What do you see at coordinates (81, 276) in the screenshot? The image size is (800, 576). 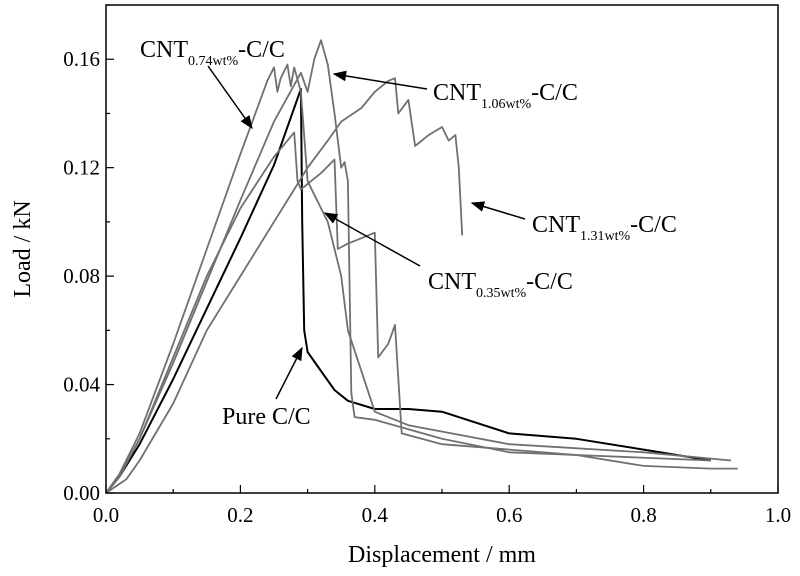 I see `y-tick-label: 0.08` at bounding box center [81, 276].